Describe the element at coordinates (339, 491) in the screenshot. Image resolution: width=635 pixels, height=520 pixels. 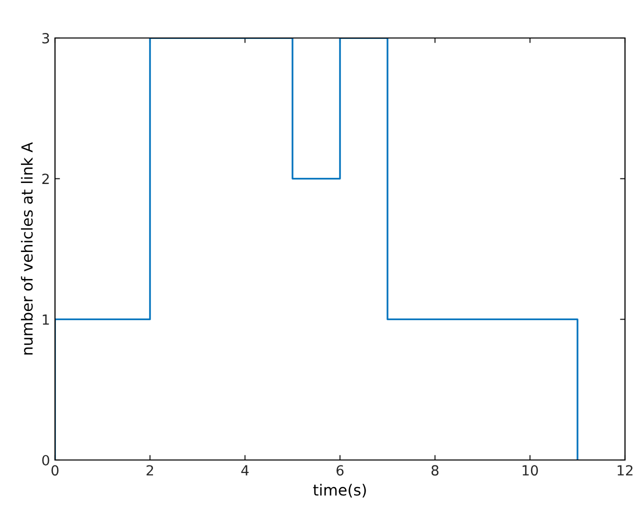
I see `x-axis-title: time(s)` at that location.